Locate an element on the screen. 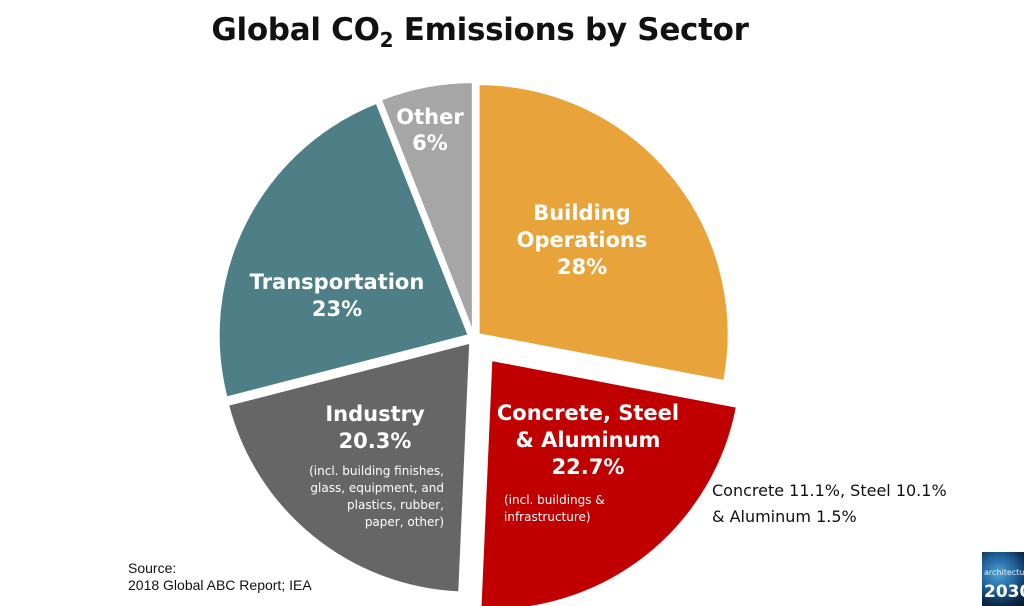 This screenshot has height=606, width=1024. slice-label-concrete-steel-aluminum: Concrete, Steel & Aluminum 22.7% is located at coordinates (588, 440).